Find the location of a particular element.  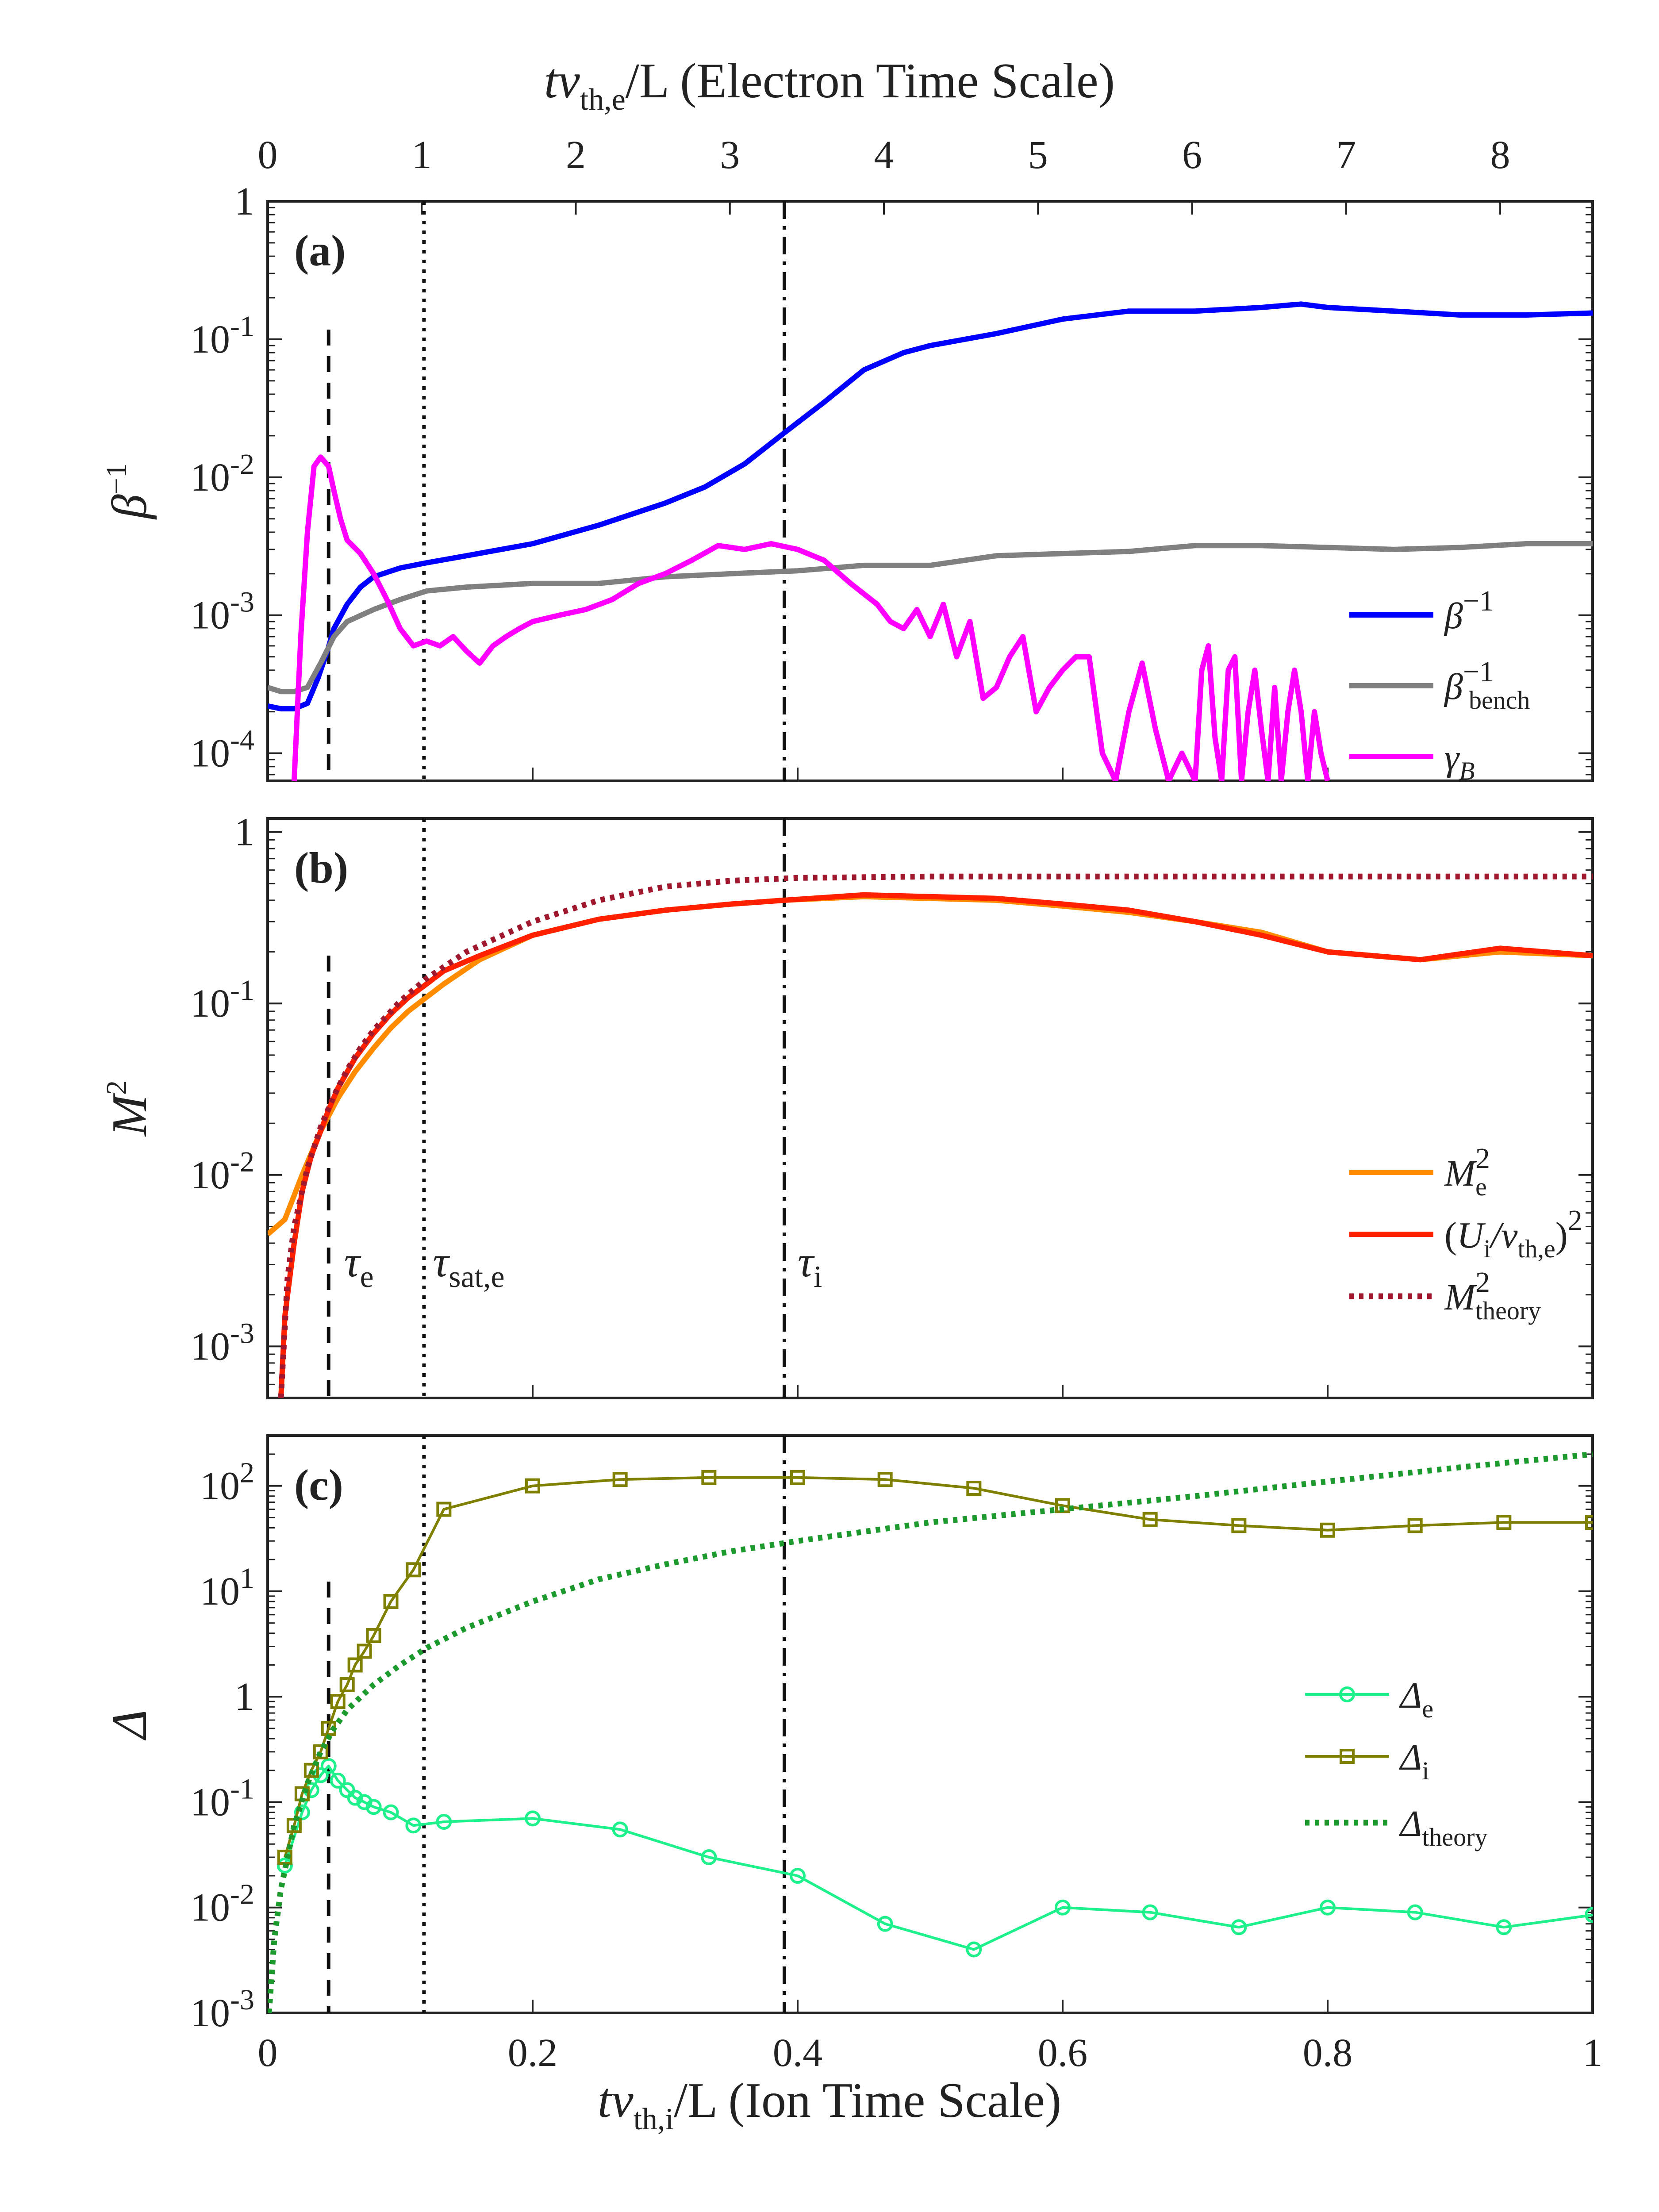

top-axis-label: tvth,e/L (Electron Time Scale) is located at coordinates (830, 85).